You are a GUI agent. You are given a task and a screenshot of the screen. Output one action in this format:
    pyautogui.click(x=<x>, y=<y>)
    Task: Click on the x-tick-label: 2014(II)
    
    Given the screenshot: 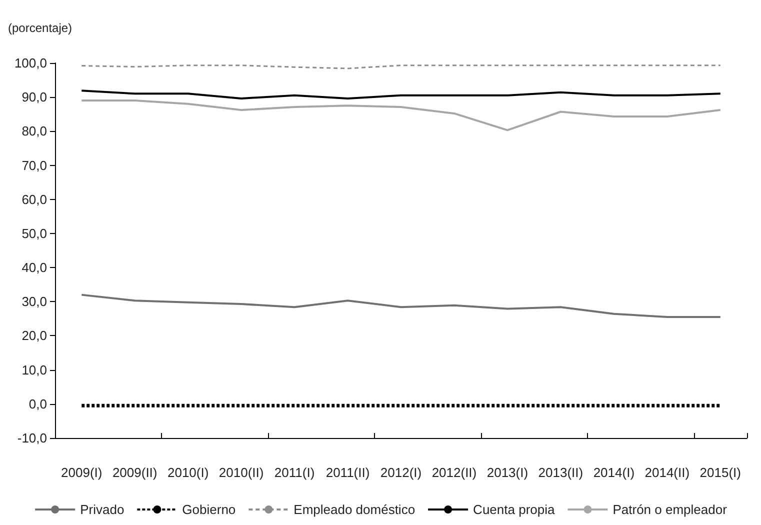 What is the action you would take?
    pyautogui.click(x=667, y=472)
    